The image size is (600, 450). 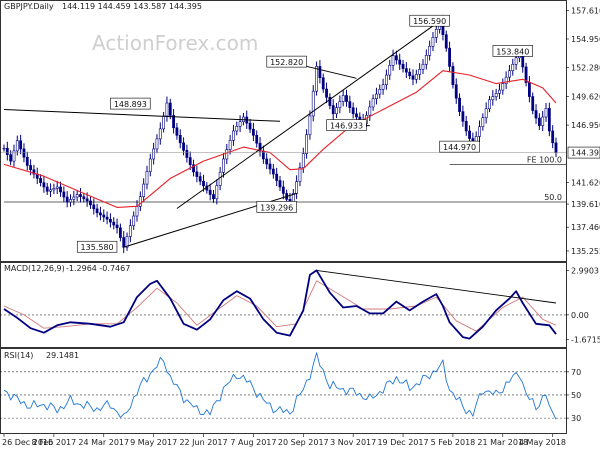 I want to click on macd-tick-label: 2.9903, so click(x=585, y=271).